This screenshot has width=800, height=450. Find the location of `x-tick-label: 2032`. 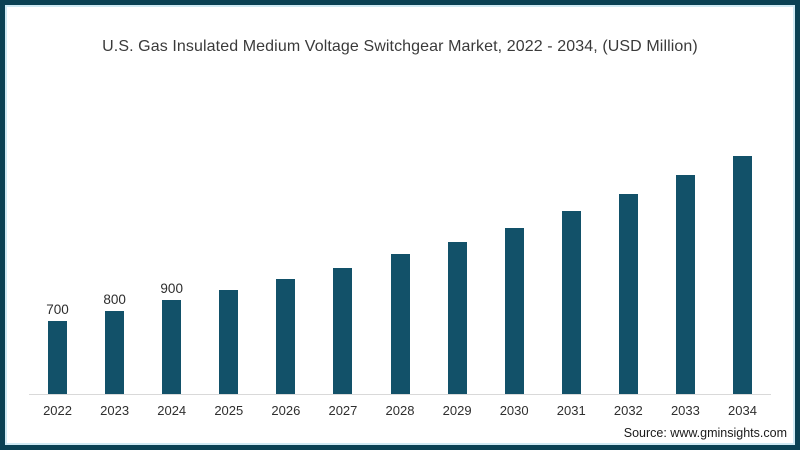

x-tick-label: 2032 is located at coordinates (628, 410).